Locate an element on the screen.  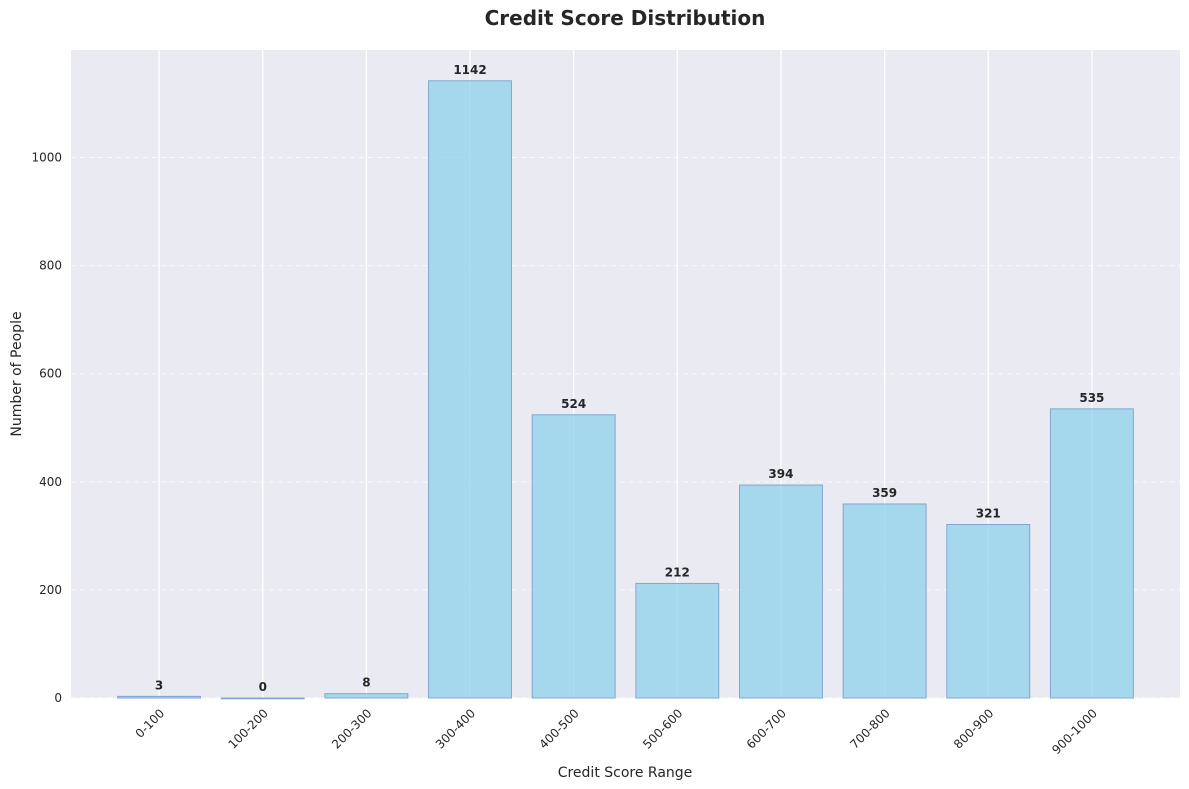
bar-value-label: 0 is located at coordinates (263, 687).